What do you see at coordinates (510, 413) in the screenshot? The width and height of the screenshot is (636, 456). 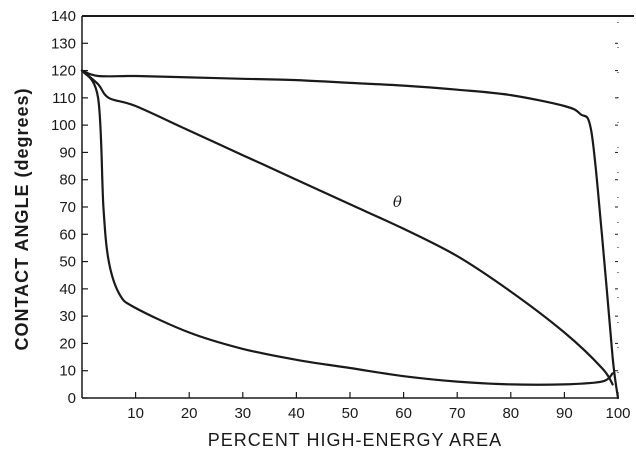 I see `x-tick-label: 80` at bounding box center [510, 413].